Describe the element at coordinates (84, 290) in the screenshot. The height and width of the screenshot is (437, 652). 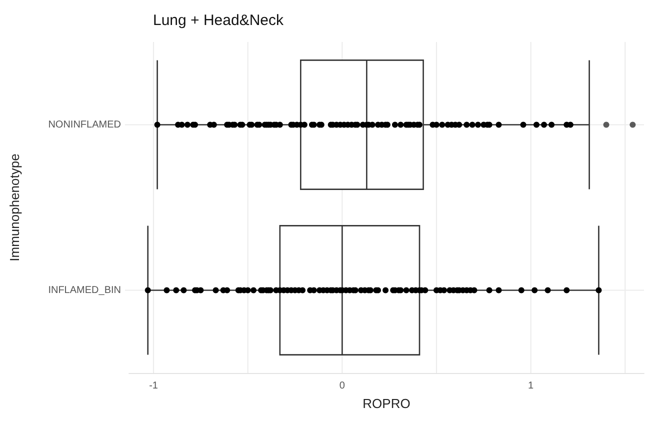
I see `y-tick-label: INFLAMED_BIN` at that location.